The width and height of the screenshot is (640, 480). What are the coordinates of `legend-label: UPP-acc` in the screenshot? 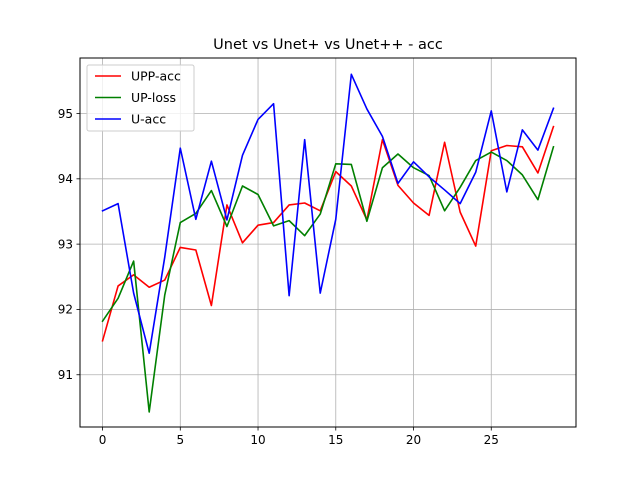 It's located at (156, 76).